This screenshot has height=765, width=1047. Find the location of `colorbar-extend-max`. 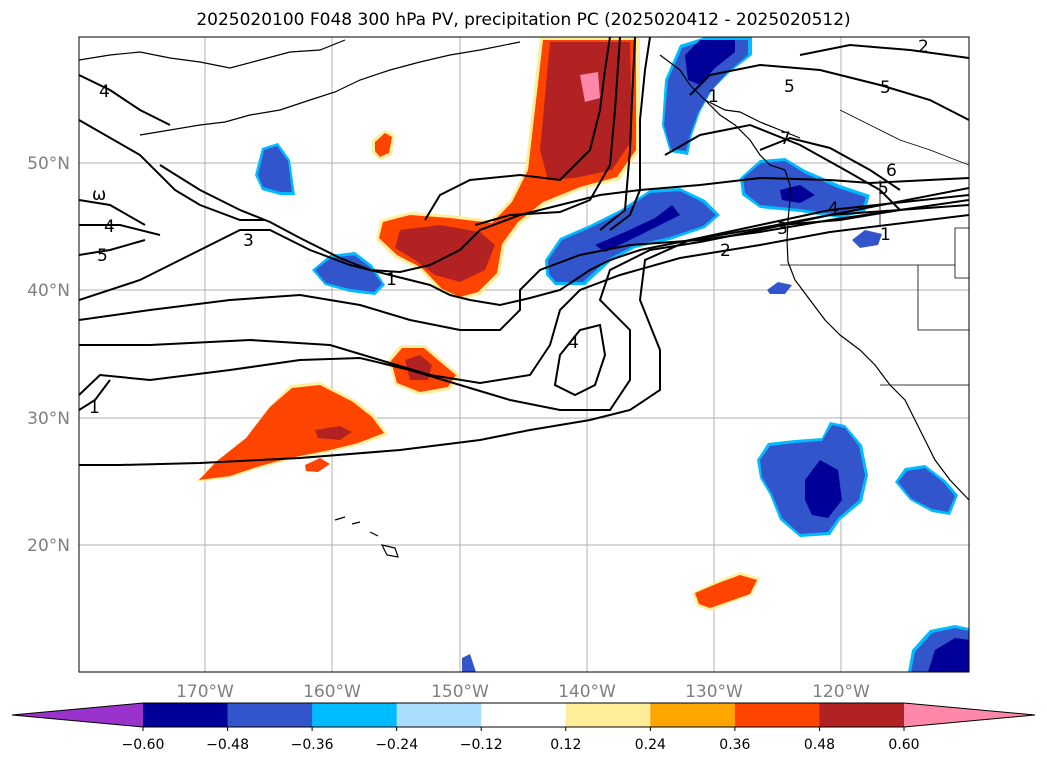

colorbar-extend-max is located at coordinates (969, 715).